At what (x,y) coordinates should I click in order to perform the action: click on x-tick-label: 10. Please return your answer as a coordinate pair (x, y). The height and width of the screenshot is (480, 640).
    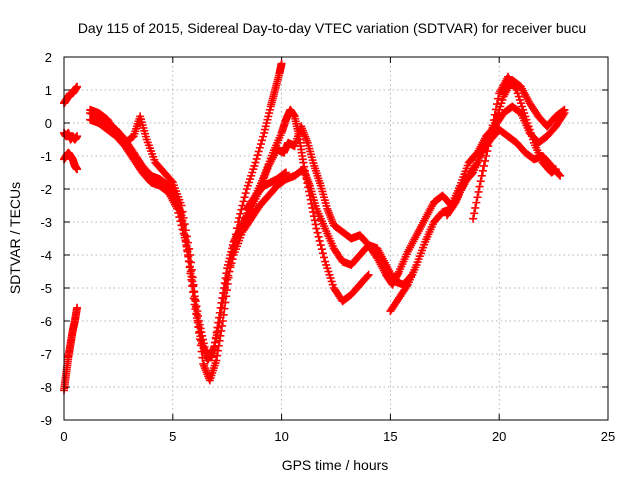
    Looking at the image, I should click on (281, 436).